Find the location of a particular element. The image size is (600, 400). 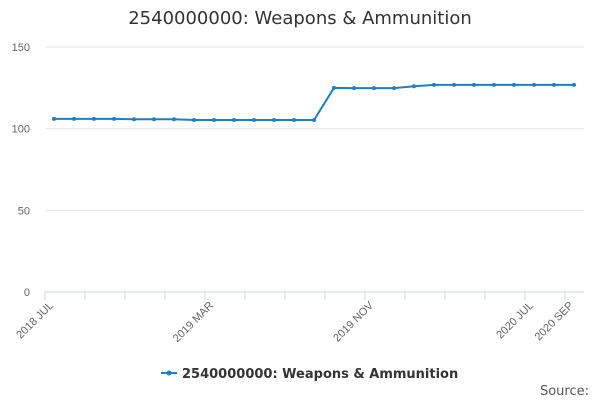

series-layer is located at coordinates (314, 102).